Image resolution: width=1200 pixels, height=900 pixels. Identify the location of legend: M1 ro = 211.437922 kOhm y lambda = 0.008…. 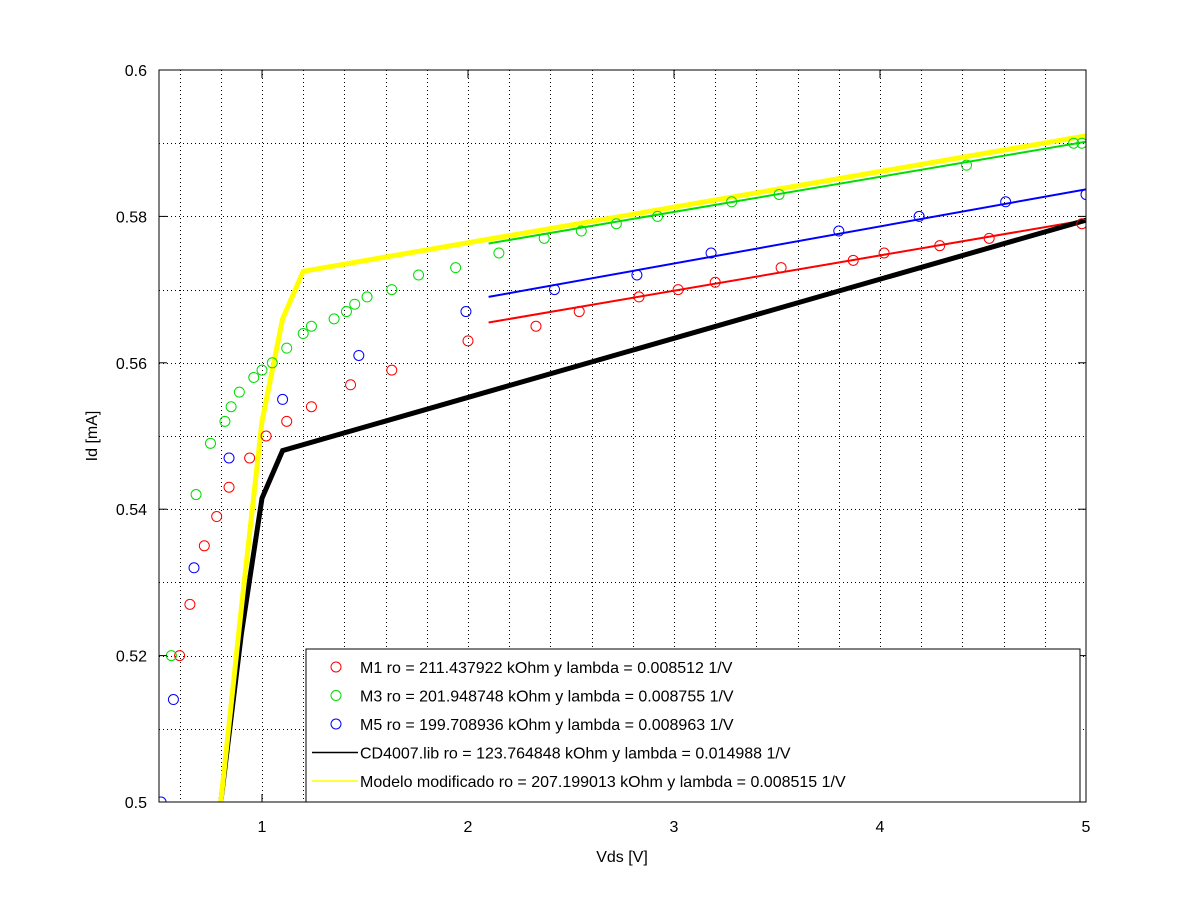
(693, 725).